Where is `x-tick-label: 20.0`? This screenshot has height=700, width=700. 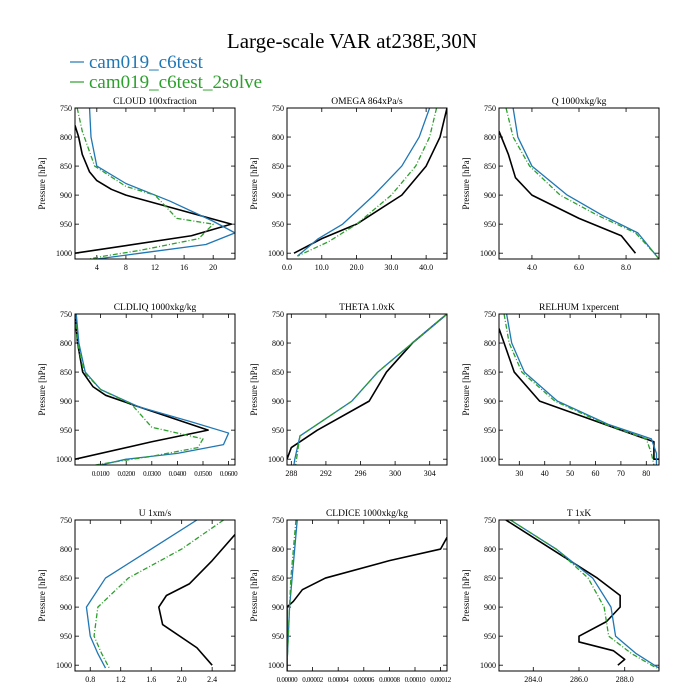 x-tick-label: 20.0 is located at coordinates (357, 267).